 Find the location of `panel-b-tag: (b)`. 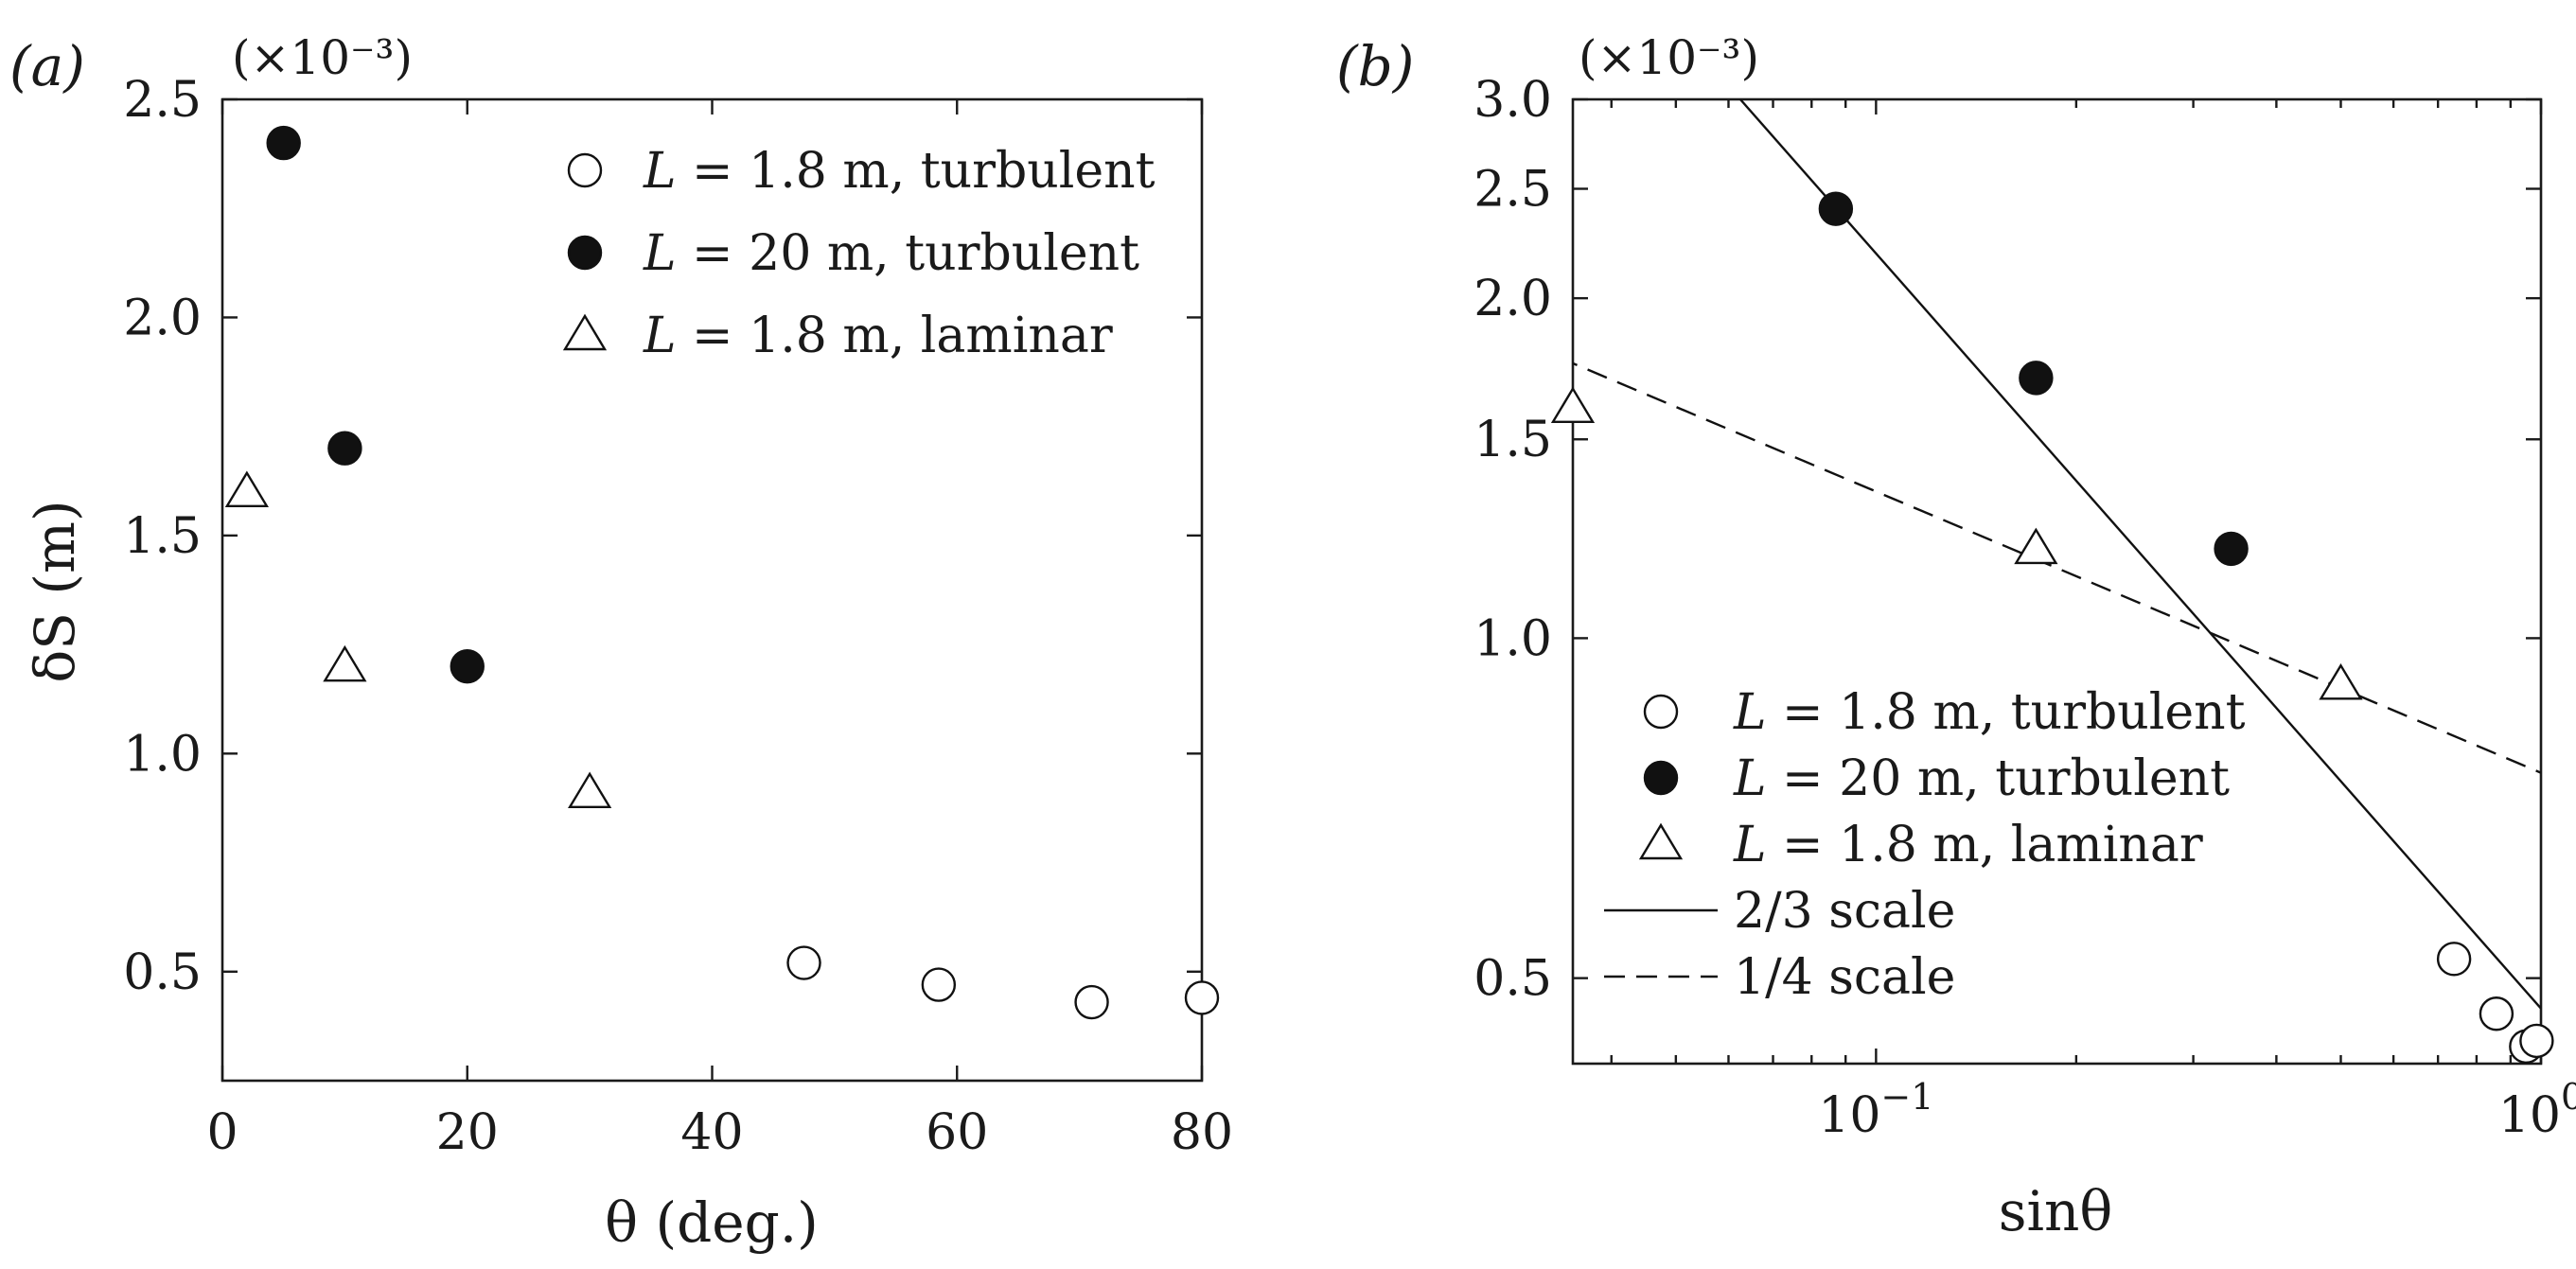

panel-b-tag: (b) is located at coordinates (1375, 66).